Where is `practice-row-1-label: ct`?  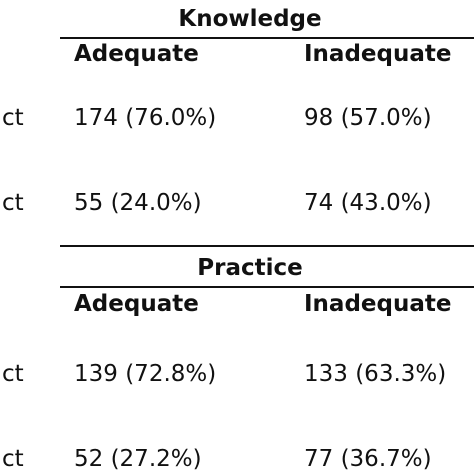 practice-row-1-label: ct is located at coordinates (13, 374).